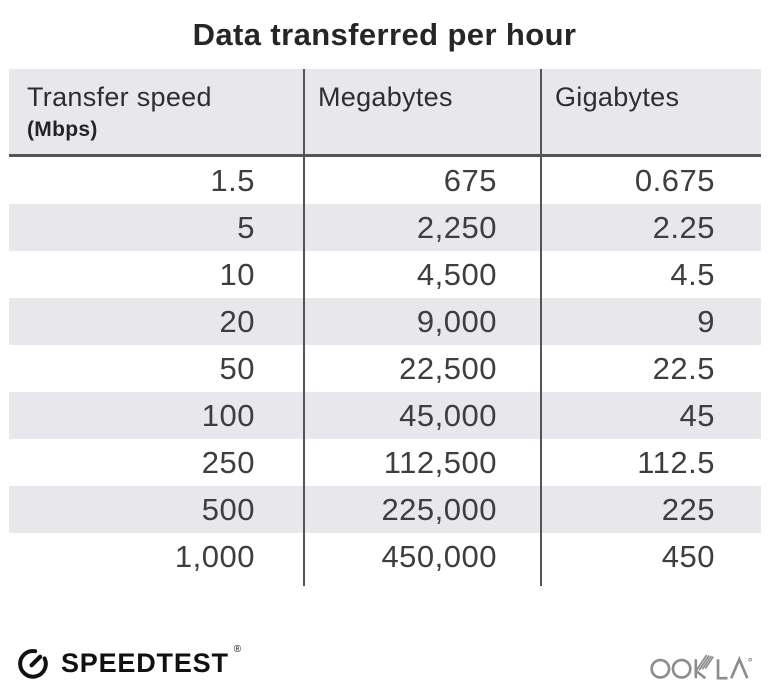 This screenshot has width=769, height=698. I want to click on column-header-gigabytes: Gigabytes, so click(650, 111).